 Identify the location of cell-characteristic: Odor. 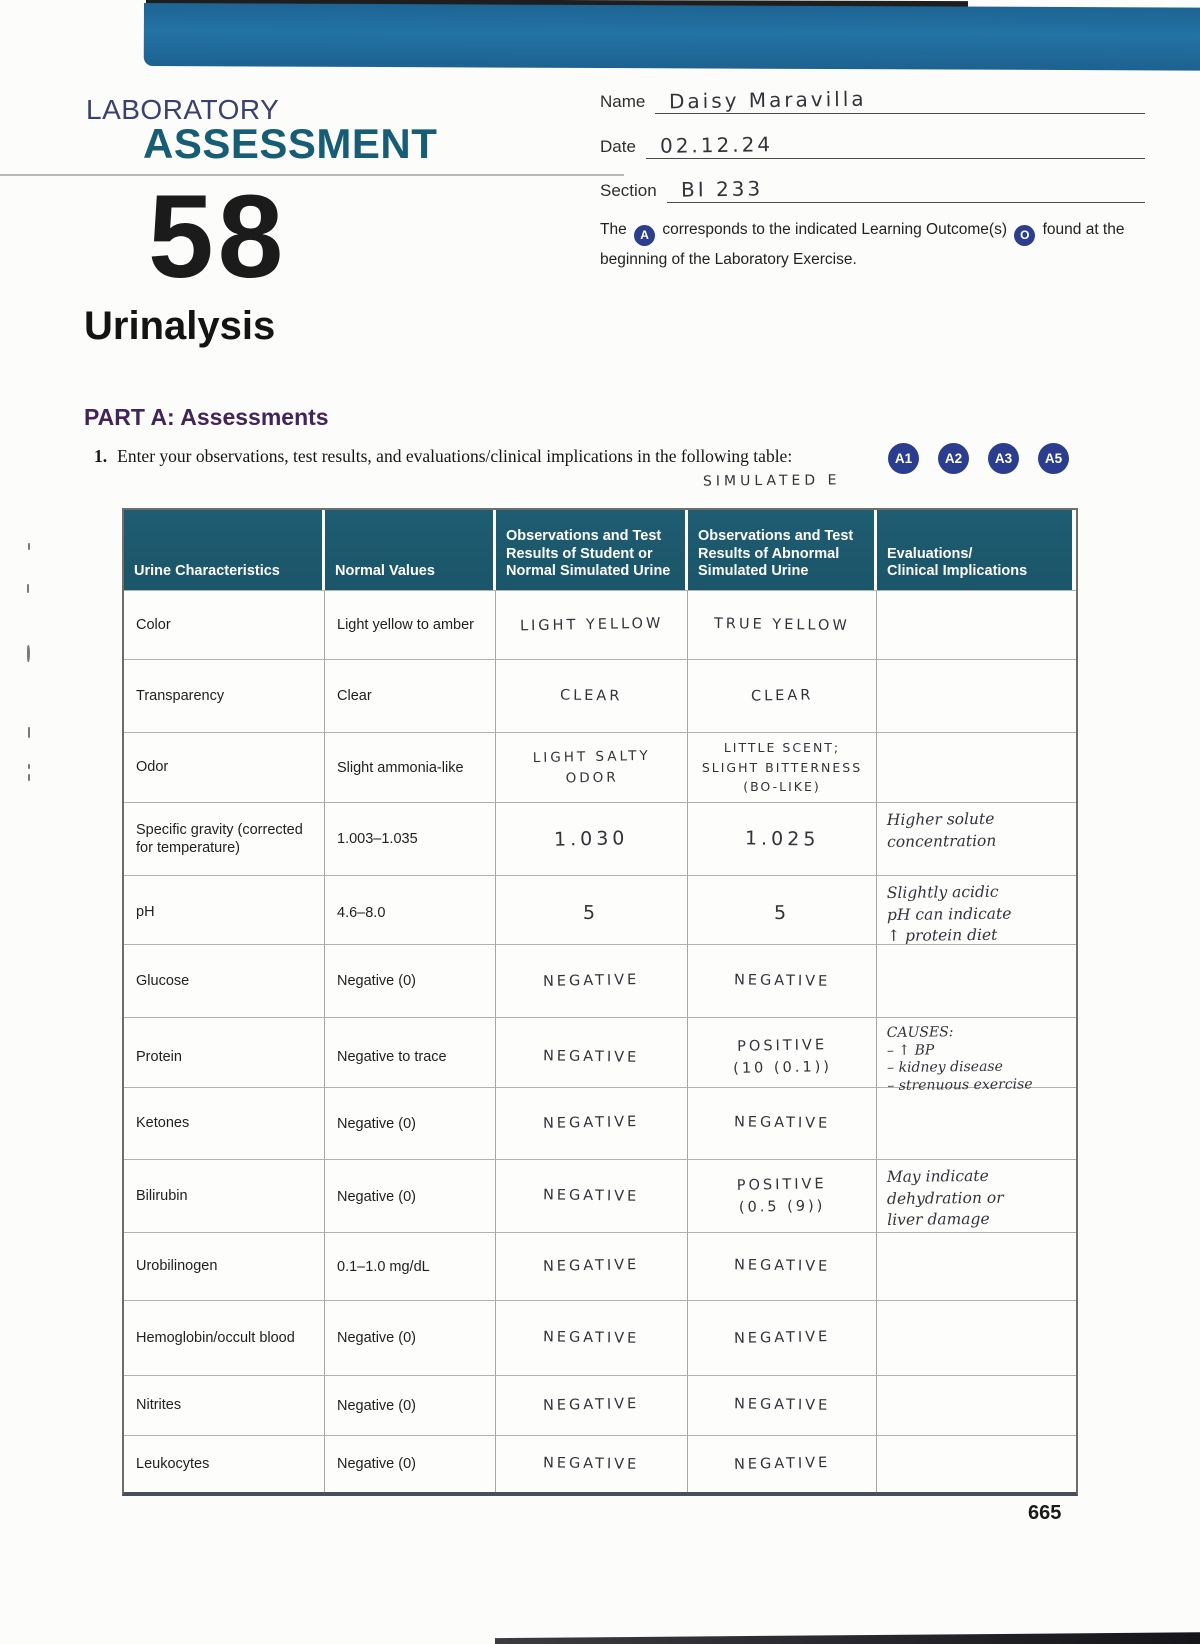
(224, 767).